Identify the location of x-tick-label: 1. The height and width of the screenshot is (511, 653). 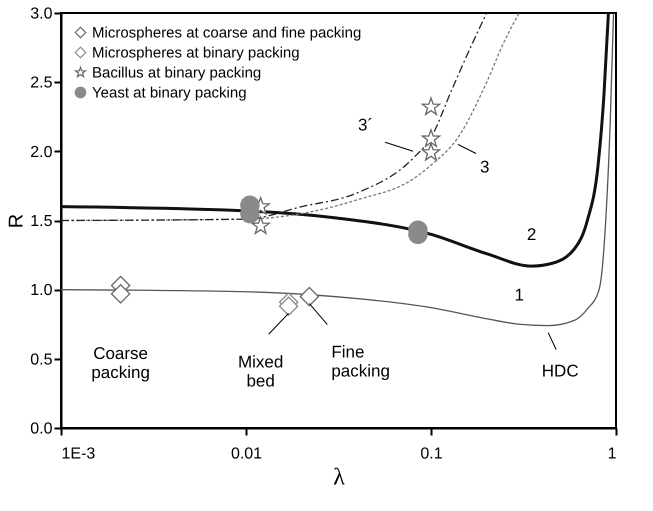
(612, 454).